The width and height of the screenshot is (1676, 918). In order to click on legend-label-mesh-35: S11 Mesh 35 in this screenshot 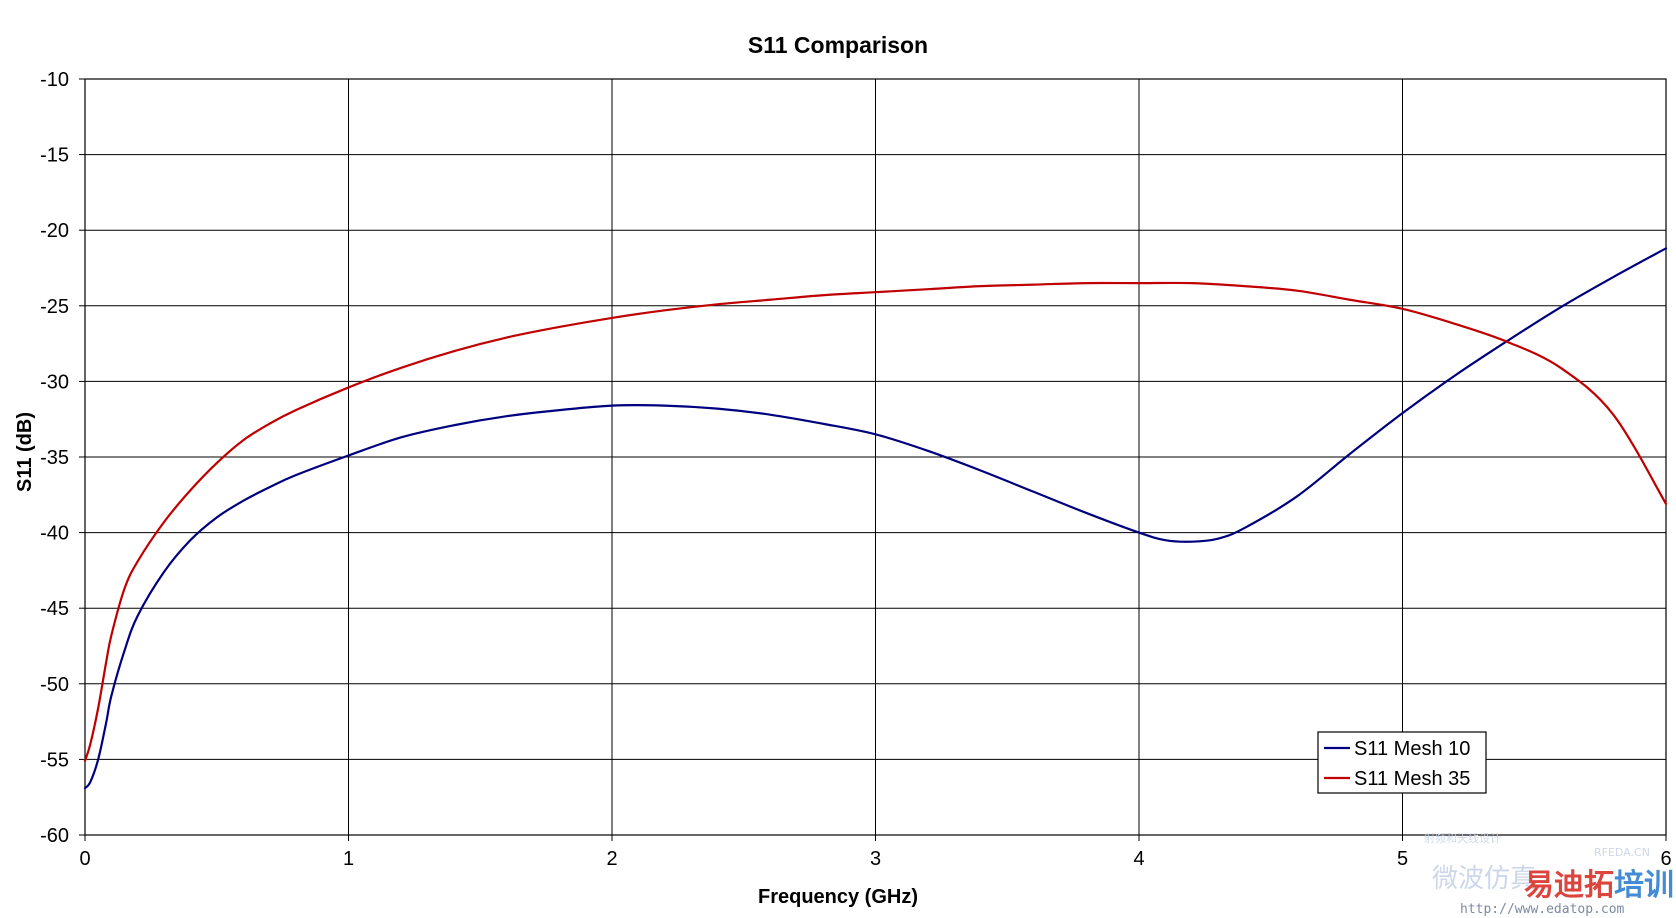, I will do `click(1412, 779)`.